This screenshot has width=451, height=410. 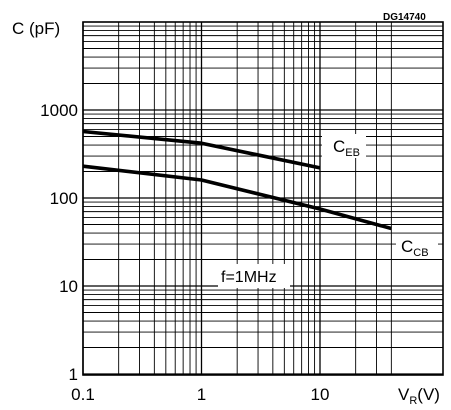 I want to click on y-tick-label: 1, so click(x=73, y=374).